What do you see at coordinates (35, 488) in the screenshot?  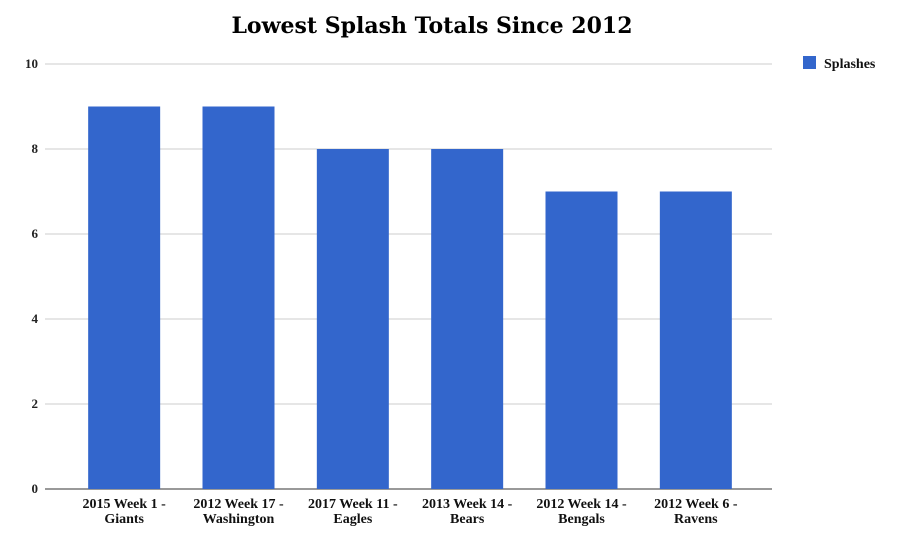 I see `y-tick-label: 0` at bounding box center [35, 488].